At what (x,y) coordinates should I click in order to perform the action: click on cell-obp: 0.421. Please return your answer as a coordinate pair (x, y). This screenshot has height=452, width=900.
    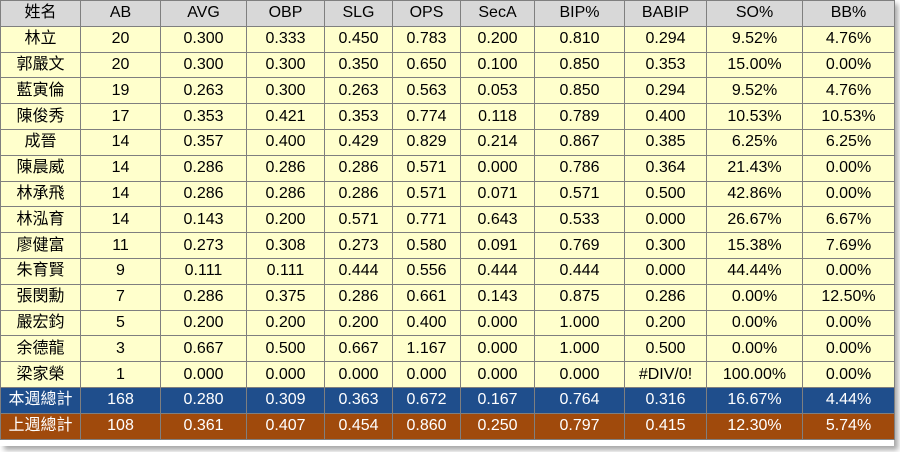
    Looking at the image, I should click on (285, 116).